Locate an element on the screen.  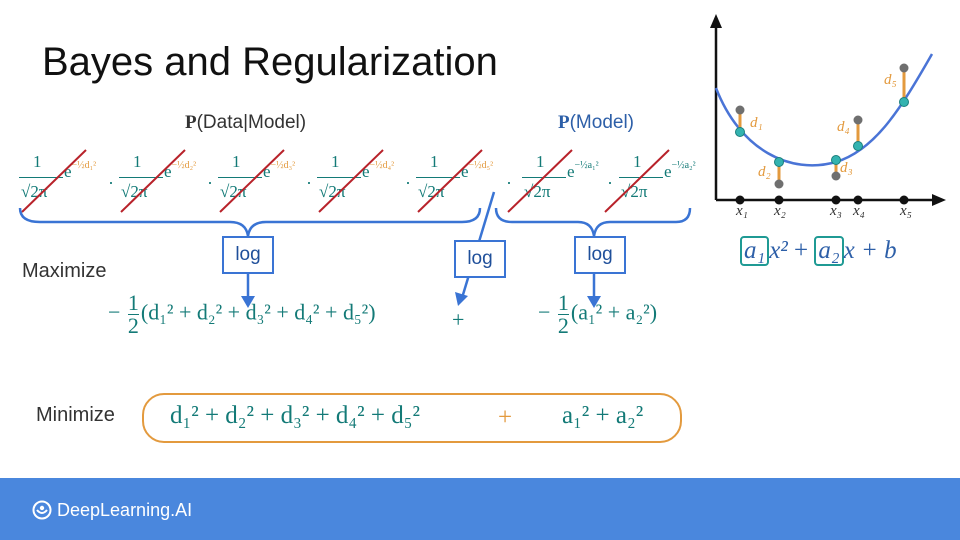
data-points is located at coordinates (822, 126).